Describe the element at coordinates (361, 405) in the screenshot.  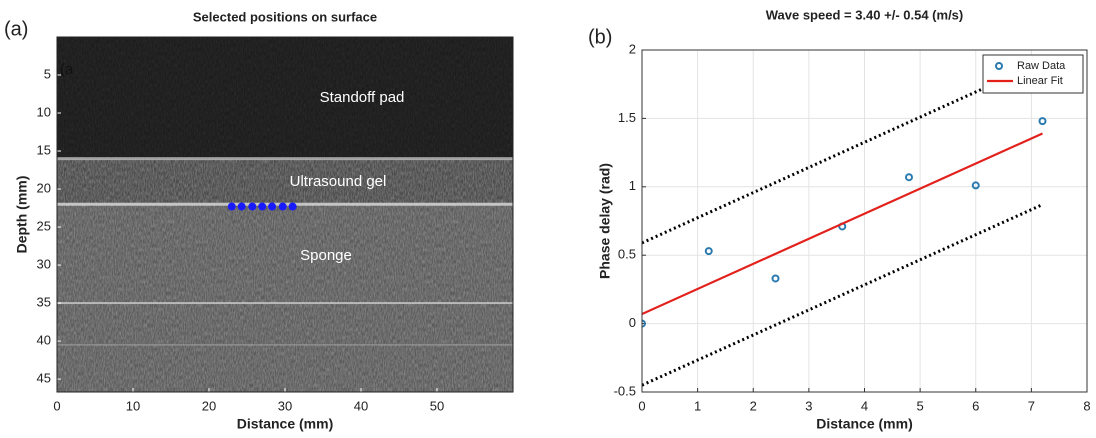
I see `x-tick-label: 40` at that location.